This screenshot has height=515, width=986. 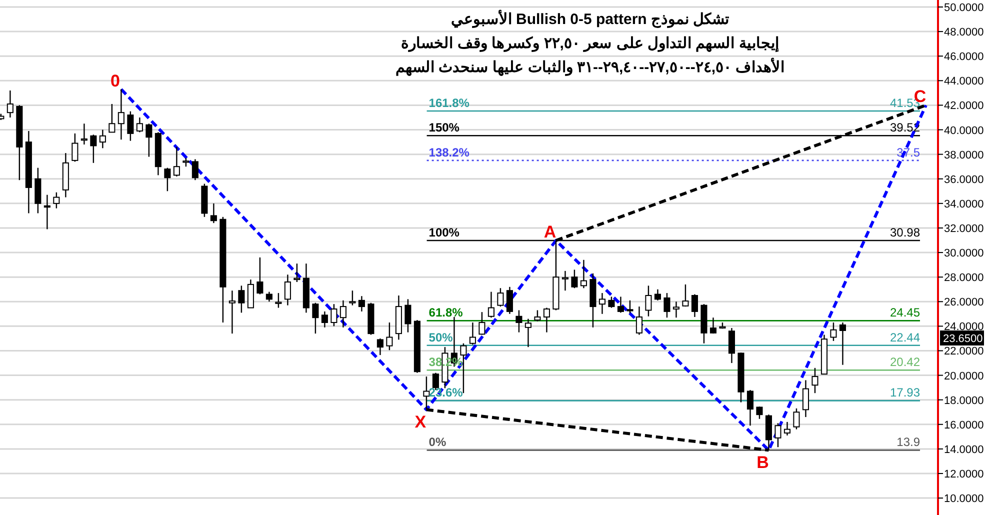 What do you see at coordinates (964, 155) in the screenshot?
I see `y-tick-label: 38.0000` at bounding box center [964, 155].